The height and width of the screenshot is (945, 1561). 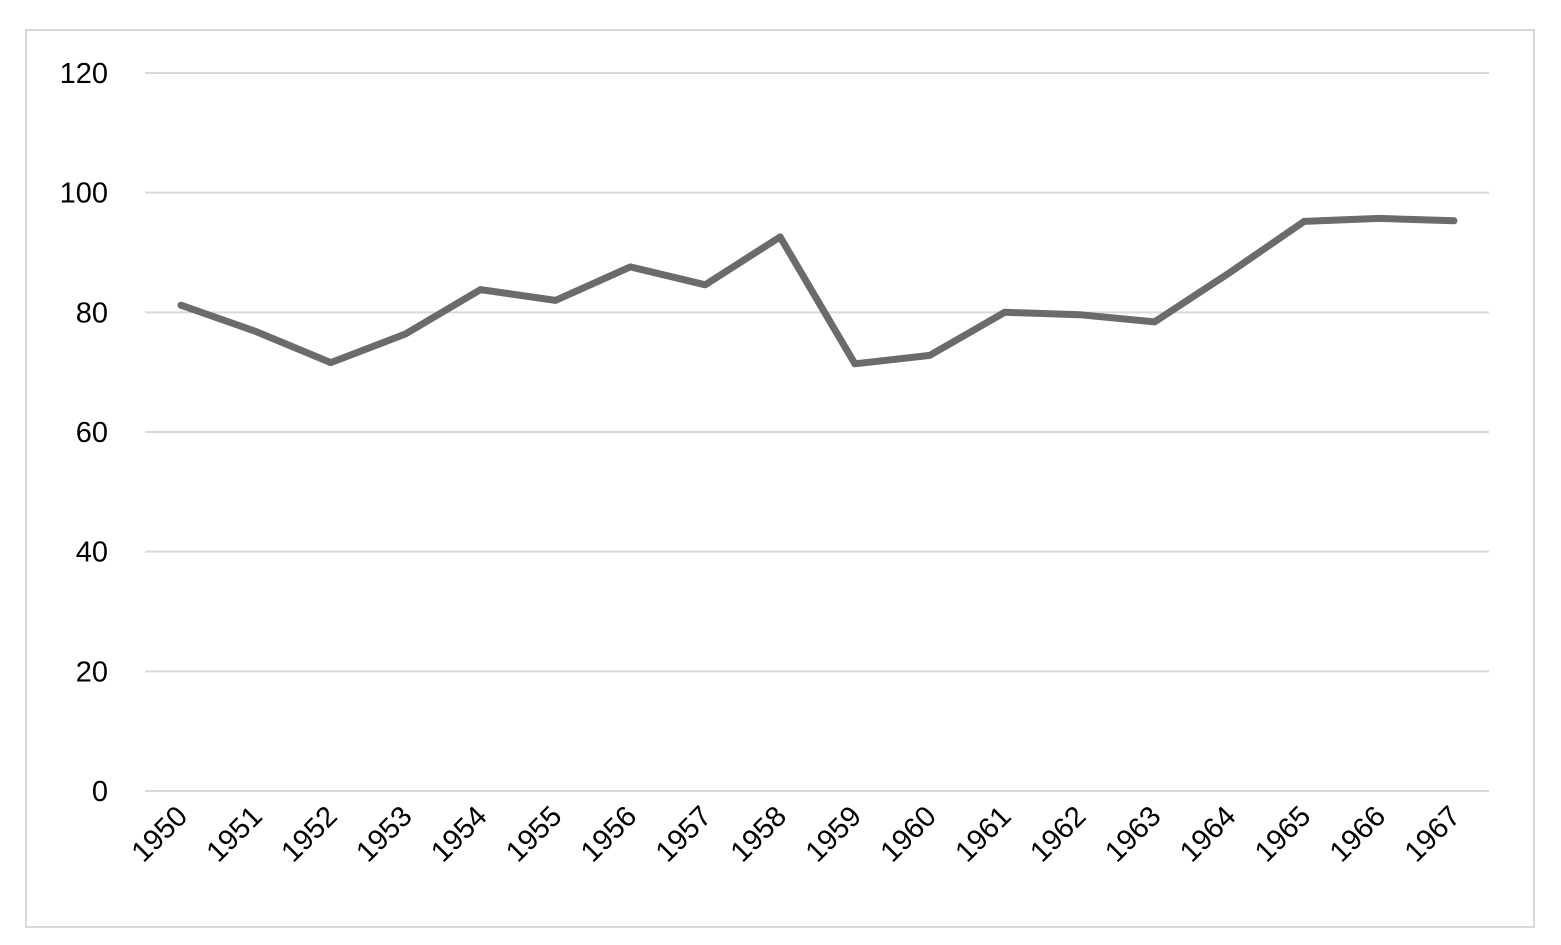 What do you see at coordinates (1283, 834) in the screenshot?
I see `x-tick-label: 1965` at bounding box center [1283, 834].